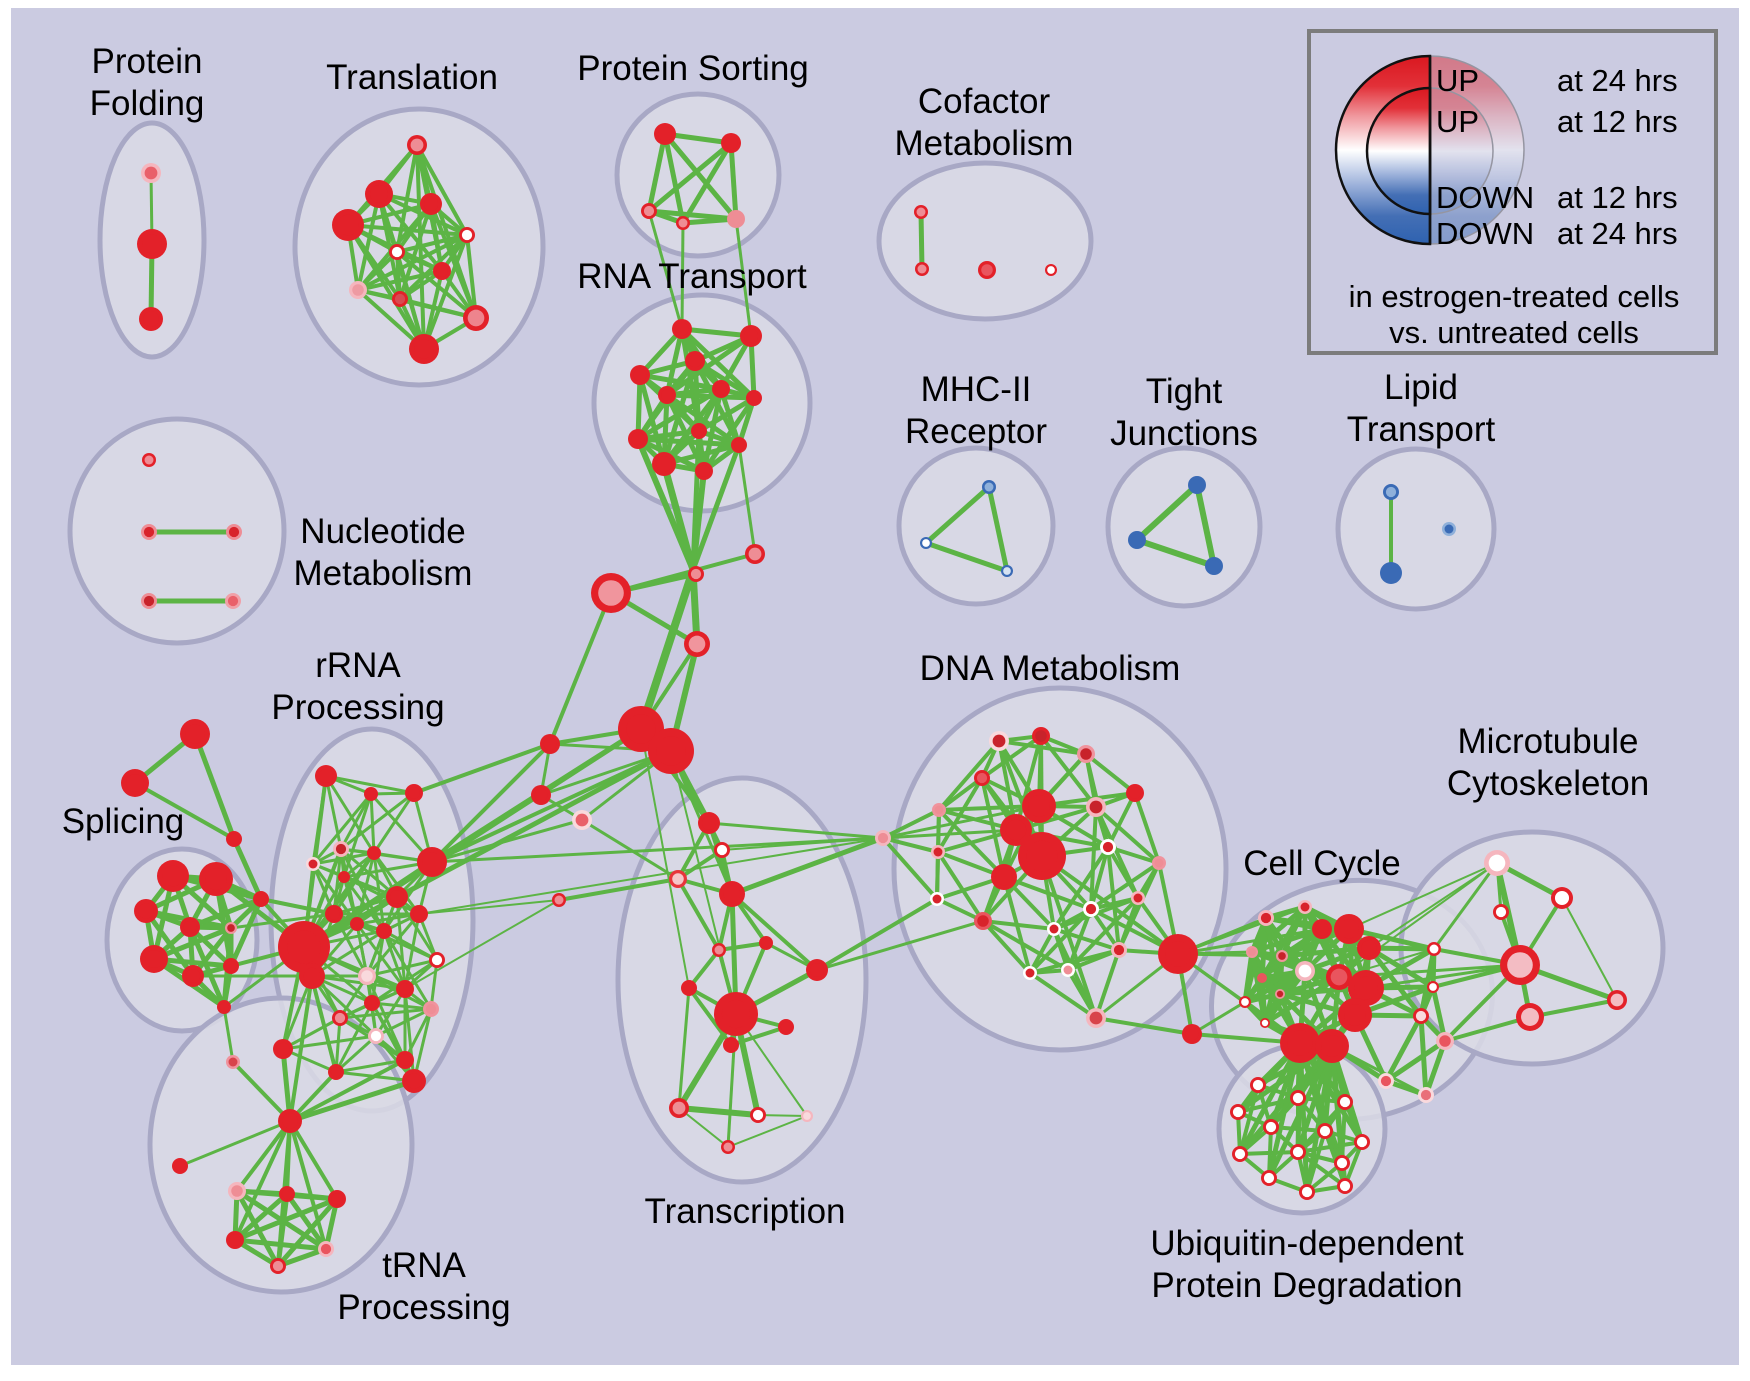  I want to click on svg-text: Junctions, so click(1184, 433).